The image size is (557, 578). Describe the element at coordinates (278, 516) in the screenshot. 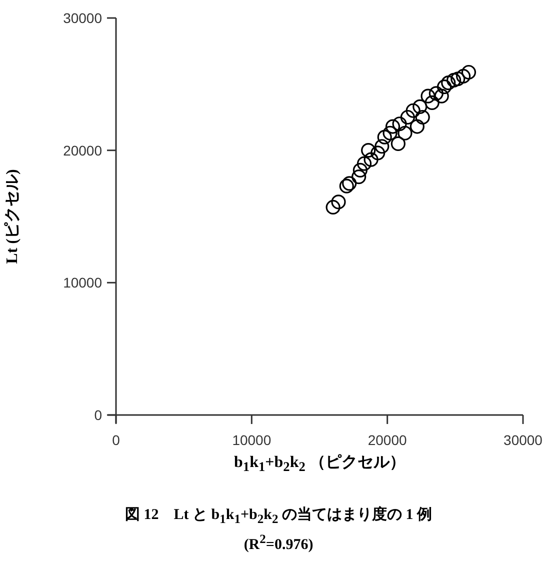

I see `chart-title: 図 12 Lt と b$_{1}$k$_{1}$+b$_{2}$k$_{2}$ の当てはまり度の 1 例` at that location.